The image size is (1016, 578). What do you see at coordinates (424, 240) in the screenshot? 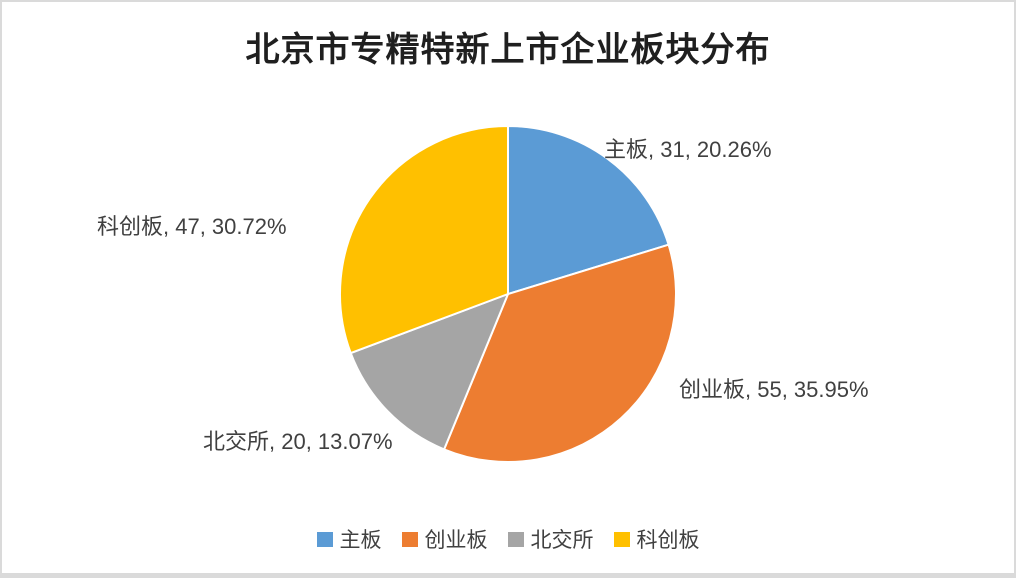
I see `pie-slice-科创板` at bounding box center [424, 240].